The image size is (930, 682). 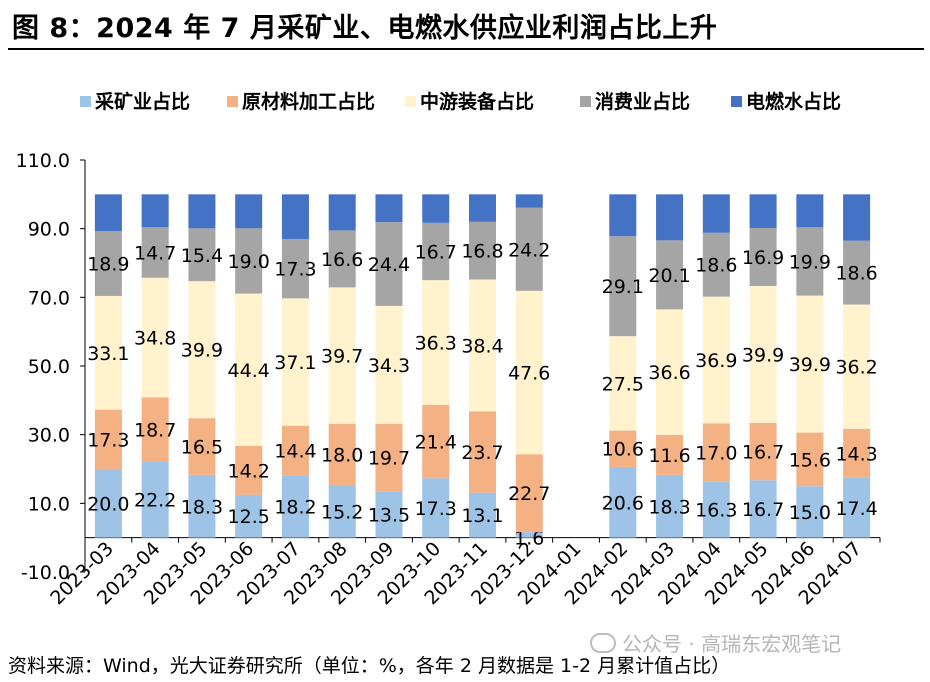 I want to click on data-label: 14.4, so click(x=295, y=451).